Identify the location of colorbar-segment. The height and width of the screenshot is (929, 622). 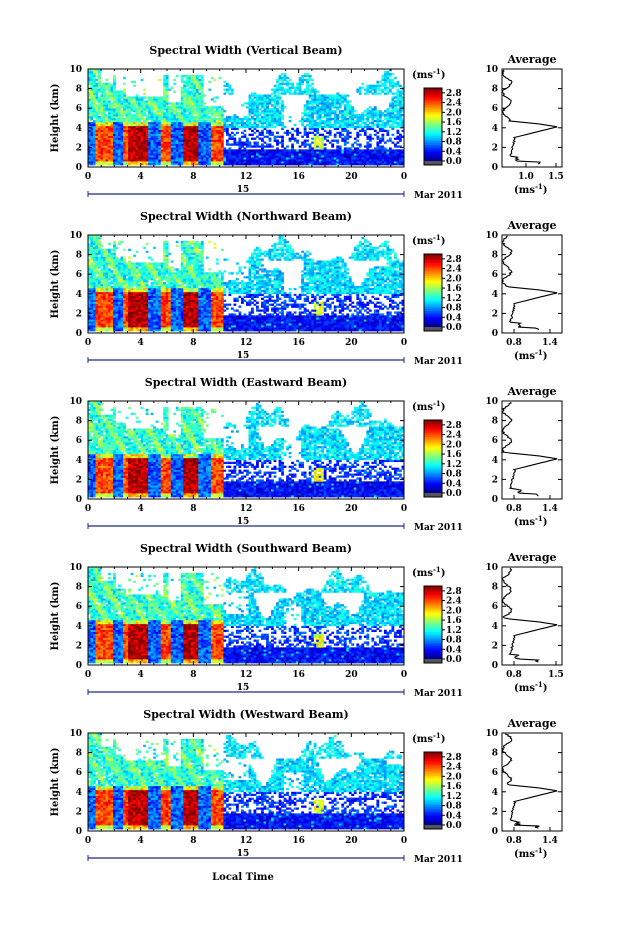
(433, 105).